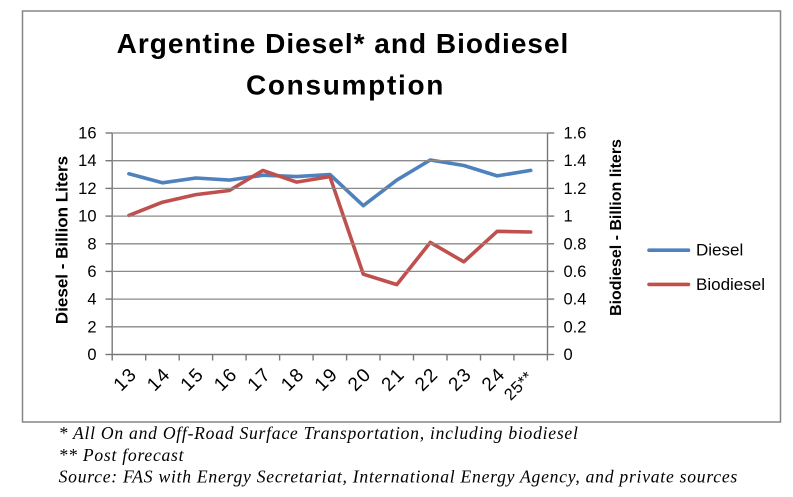 This screenshot has height=497, width=793. What do you see at coordinates (575, 300) in the screenshot?
I see `svg-text: 0.4` at bounding box center [575, 300].